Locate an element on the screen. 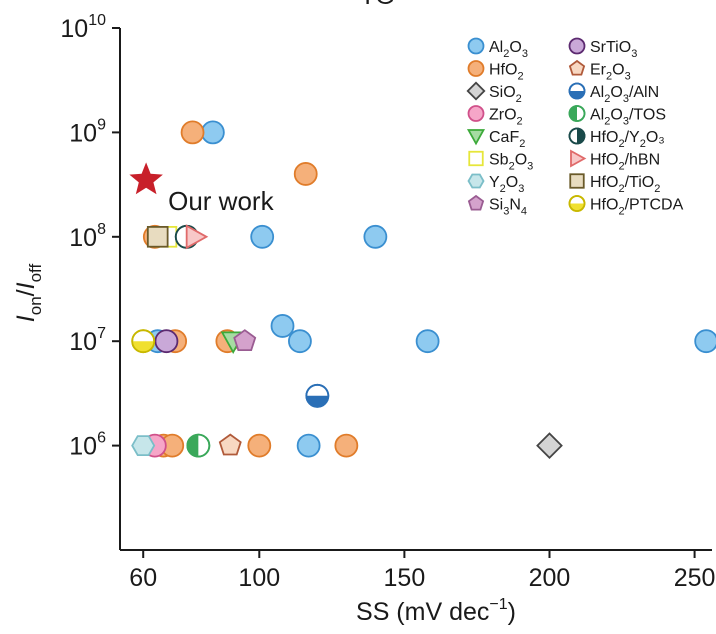  legend-label: HfO2/hBN is located at coordinates (625, 162).